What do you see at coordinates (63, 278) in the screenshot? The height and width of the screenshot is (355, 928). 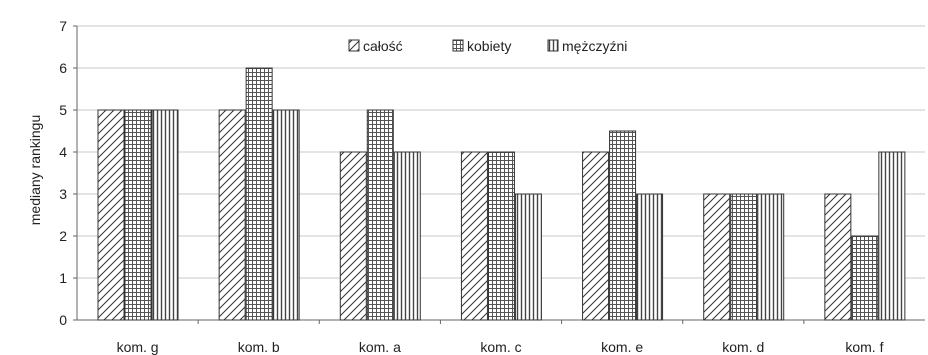 I see `y-tick-label: 1` at bounding box center [63, 278].